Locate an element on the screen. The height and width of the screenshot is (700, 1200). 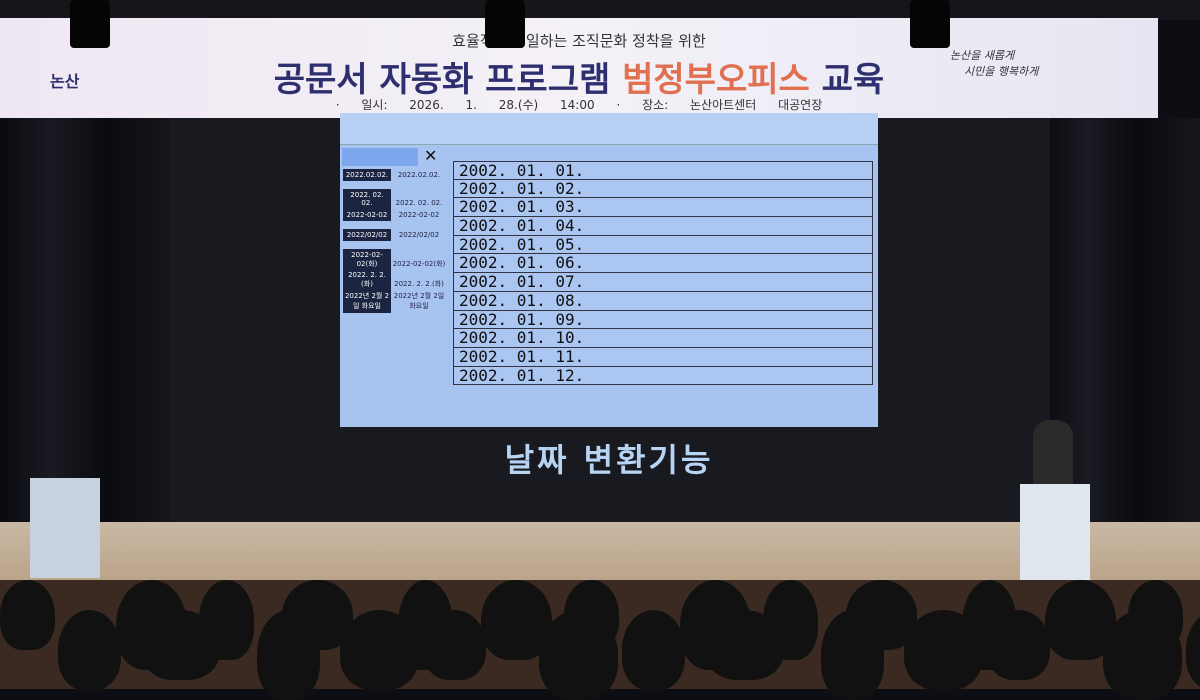
format-example: 2022. 02. 02. is located at coordinates (419, 203).